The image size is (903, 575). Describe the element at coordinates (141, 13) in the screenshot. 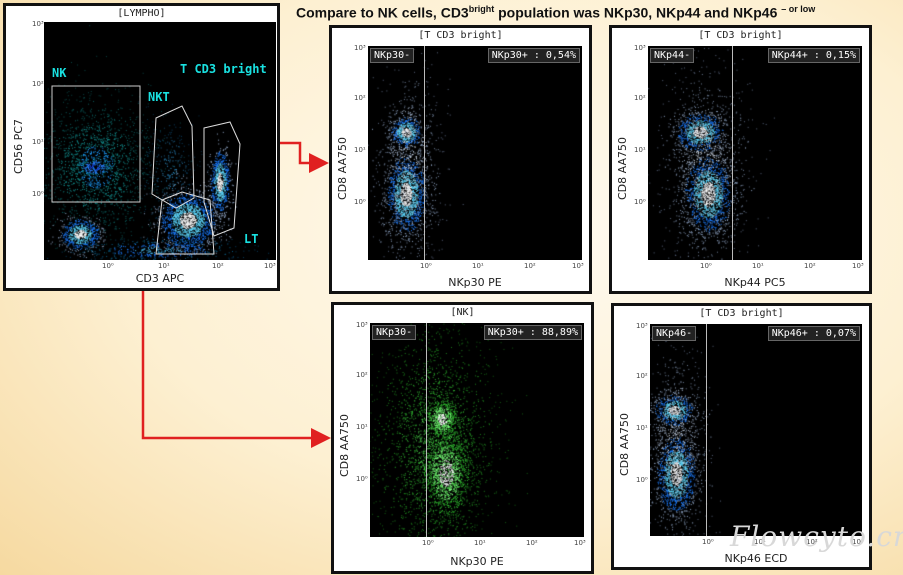

I see `panel-title: [LYMPHO]` at that location.